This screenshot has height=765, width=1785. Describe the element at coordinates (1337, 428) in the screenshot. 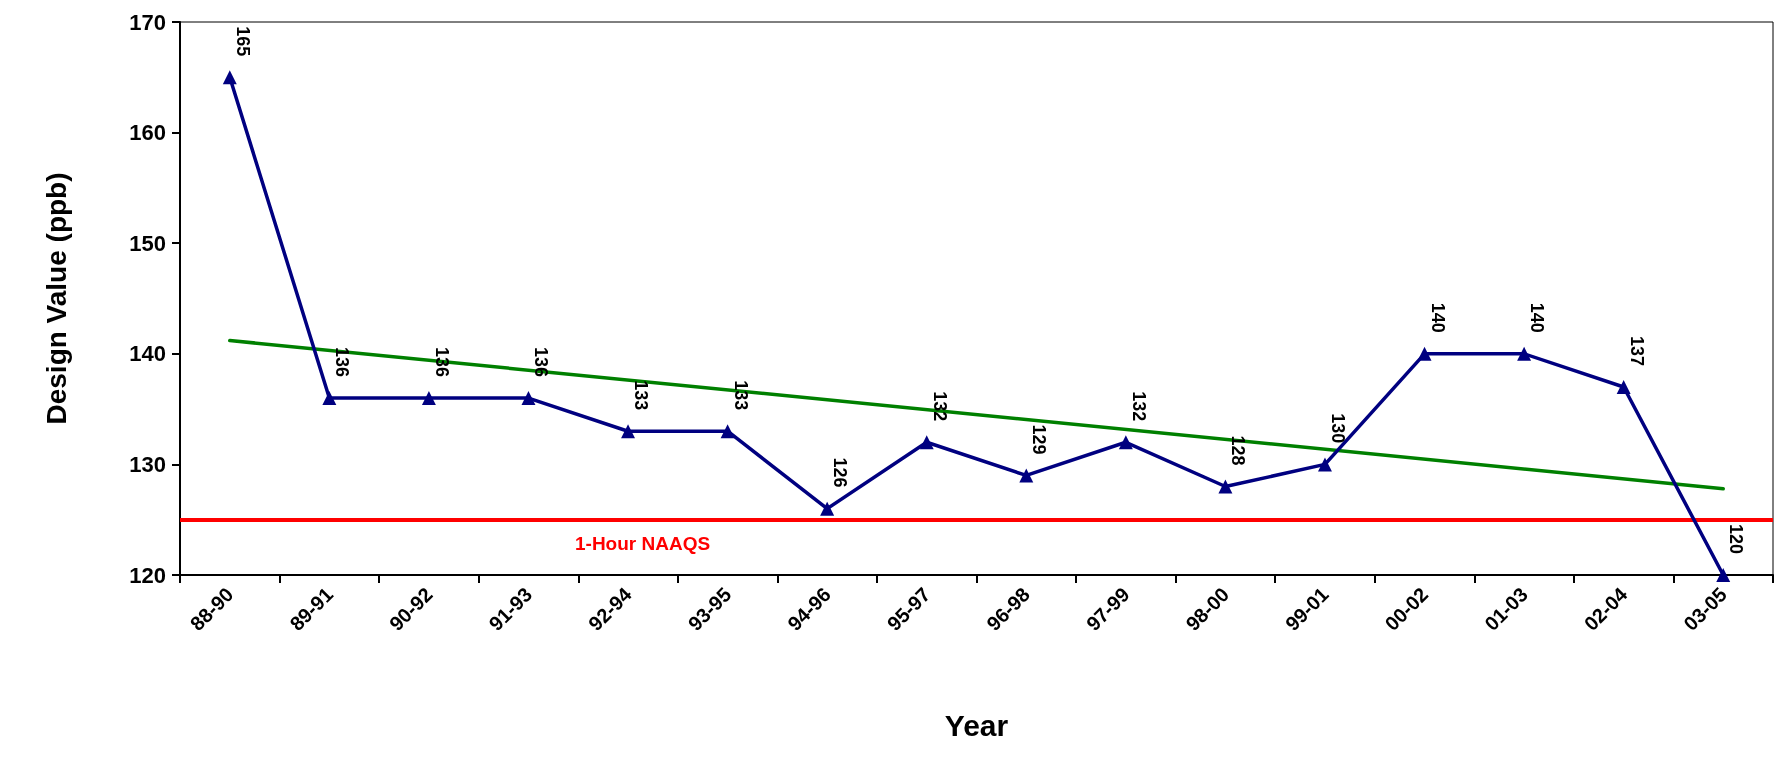

I see `data-label: 130` at that location.